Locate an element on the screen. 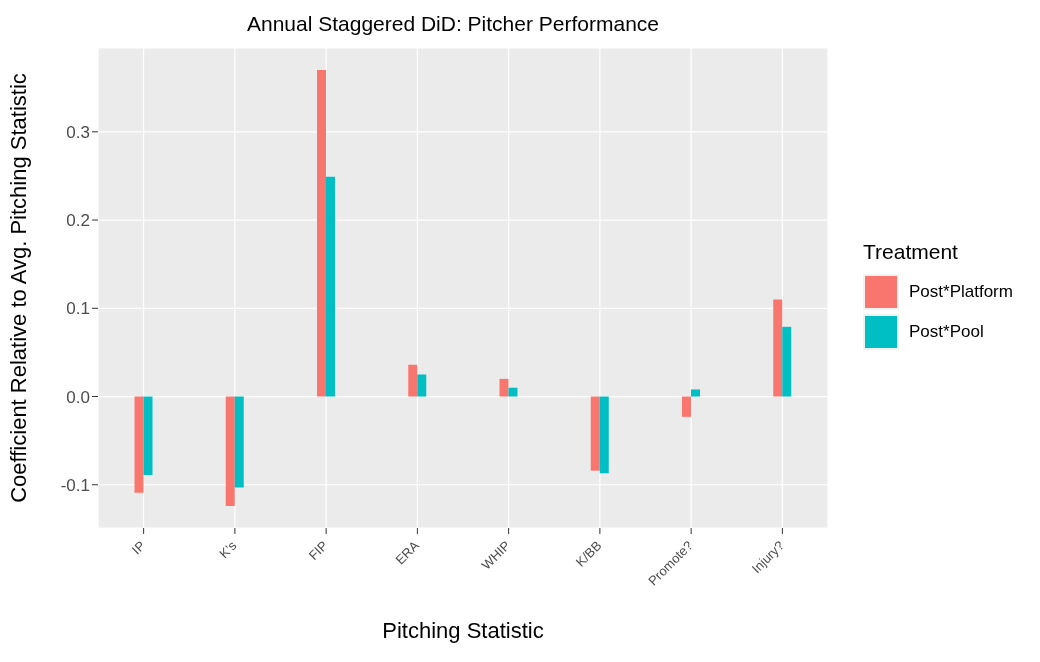 The image size is (1040, 662). chart-title: Annual Staggered DiD: Pitcher Performance is located at coordinates (452, 24).